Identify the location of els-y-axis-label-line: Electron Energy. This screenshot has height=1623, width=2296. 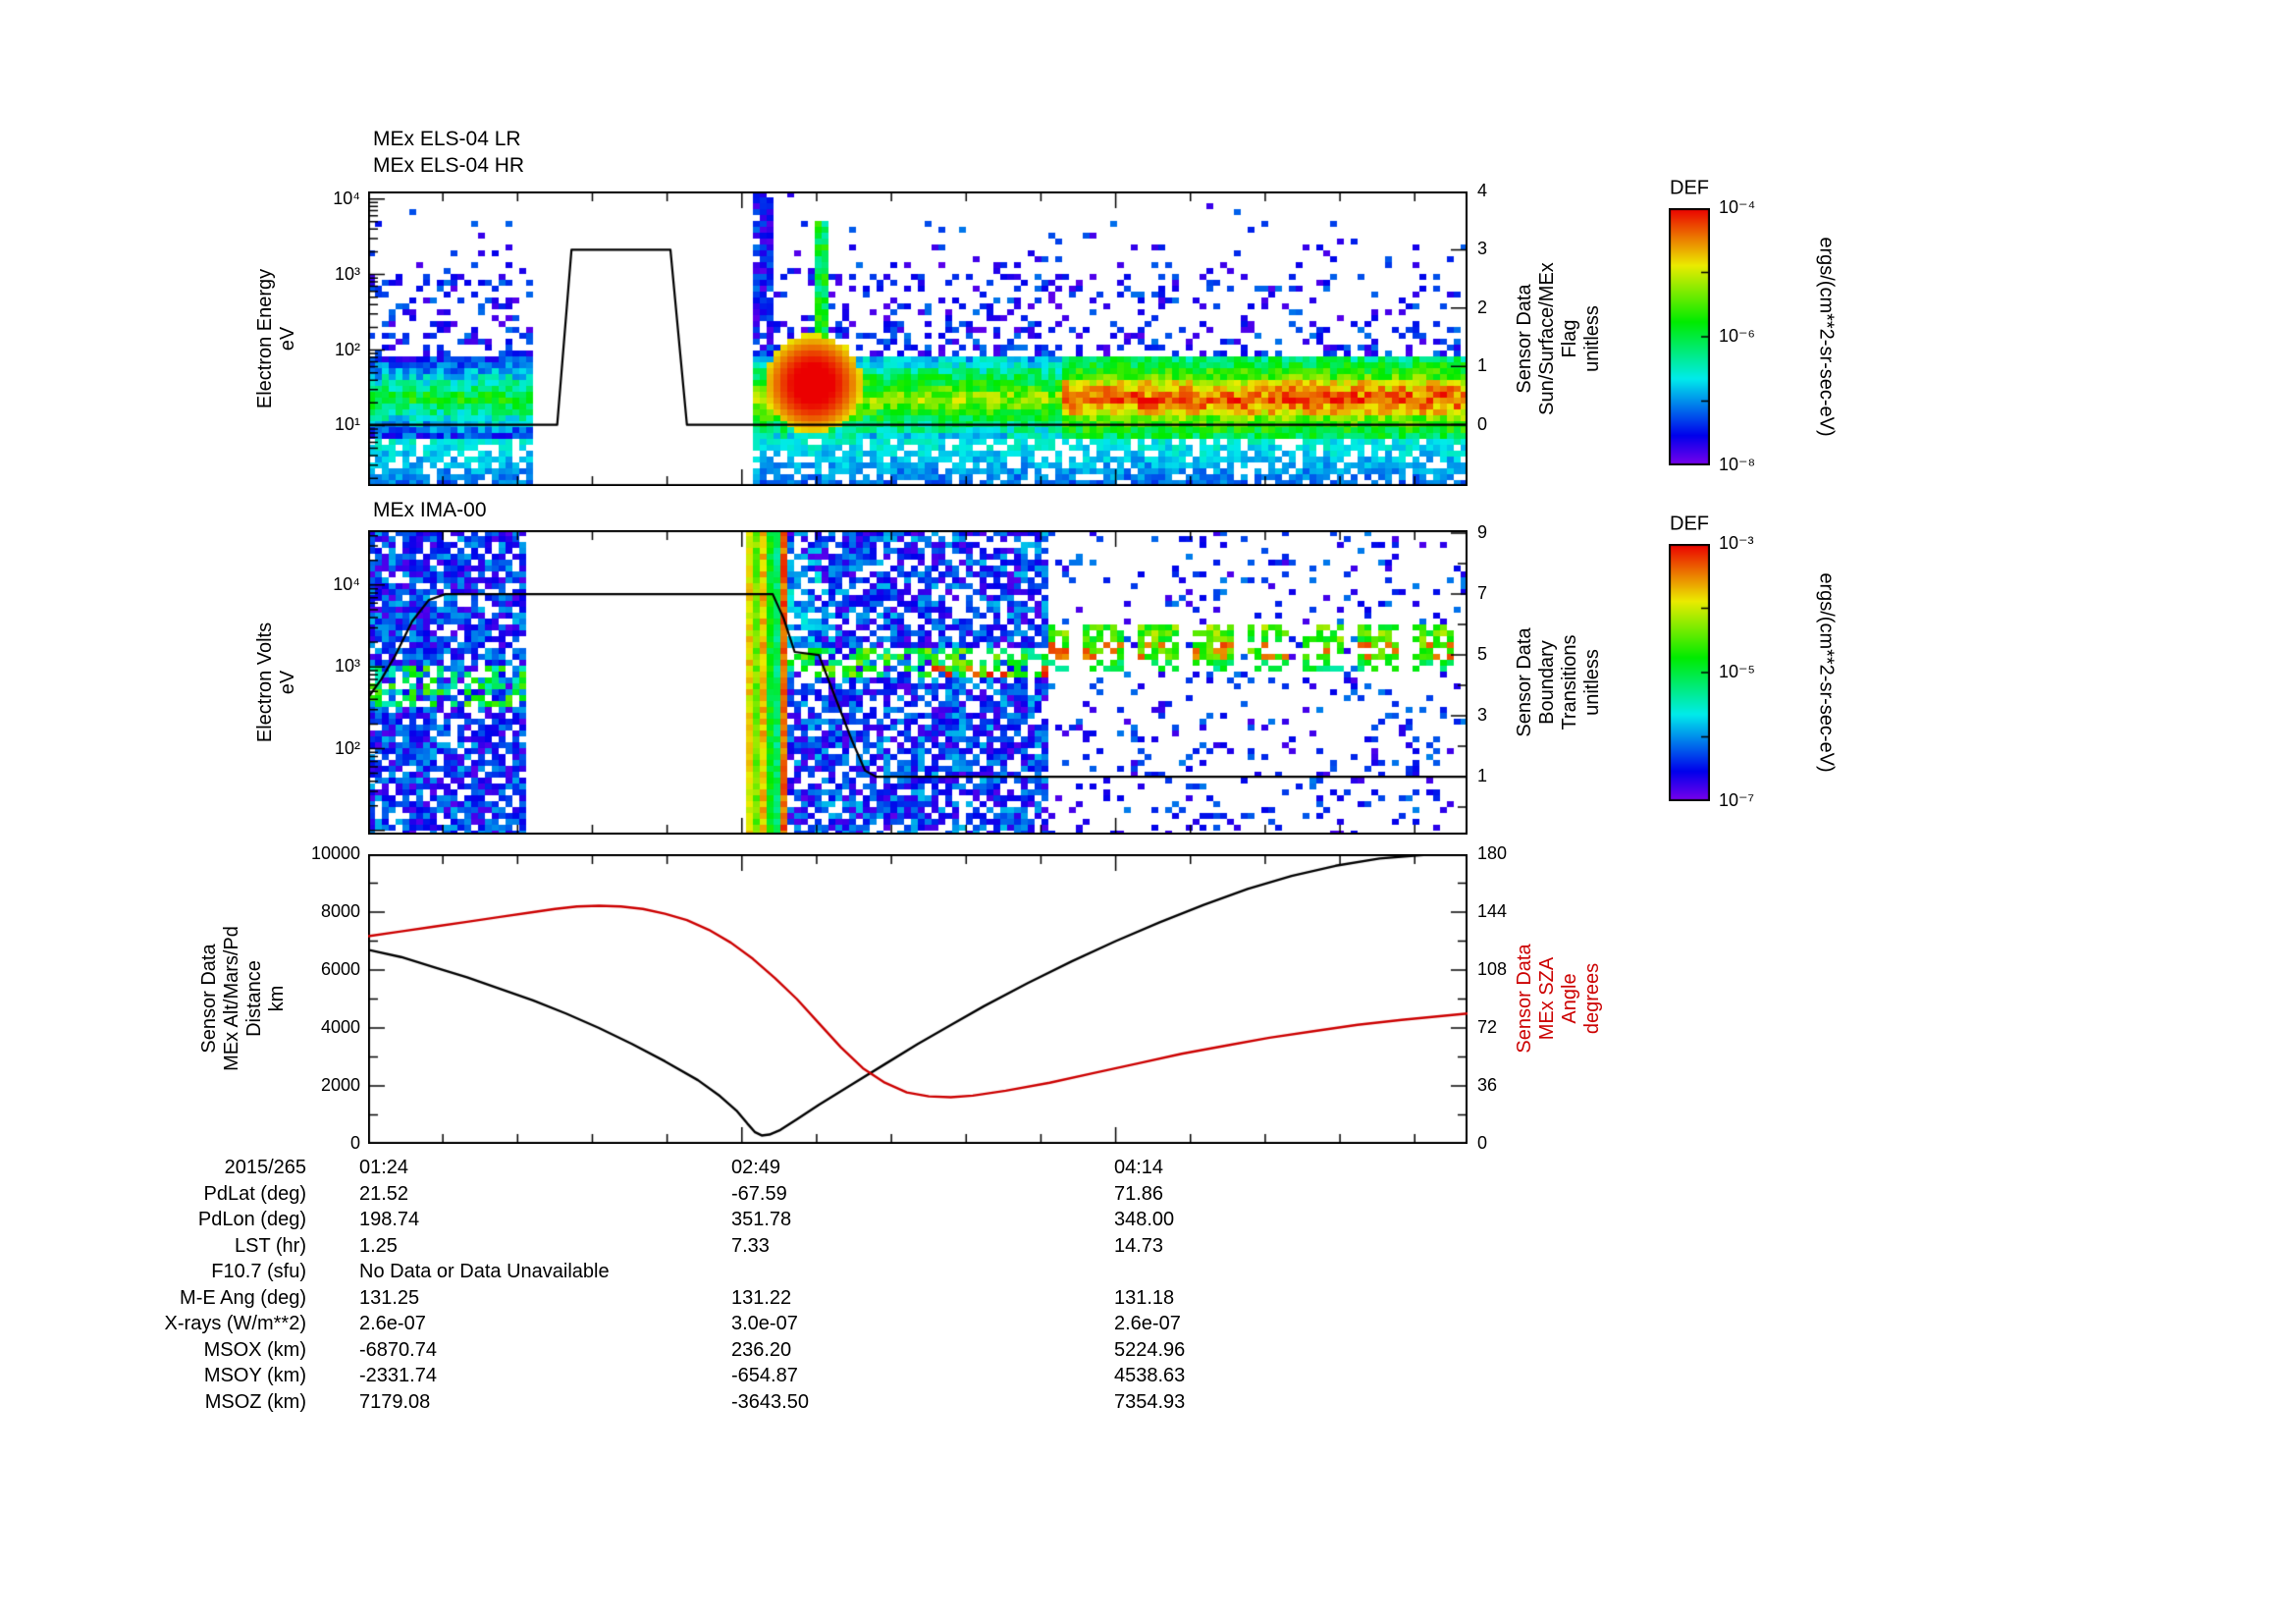
(265, 338).